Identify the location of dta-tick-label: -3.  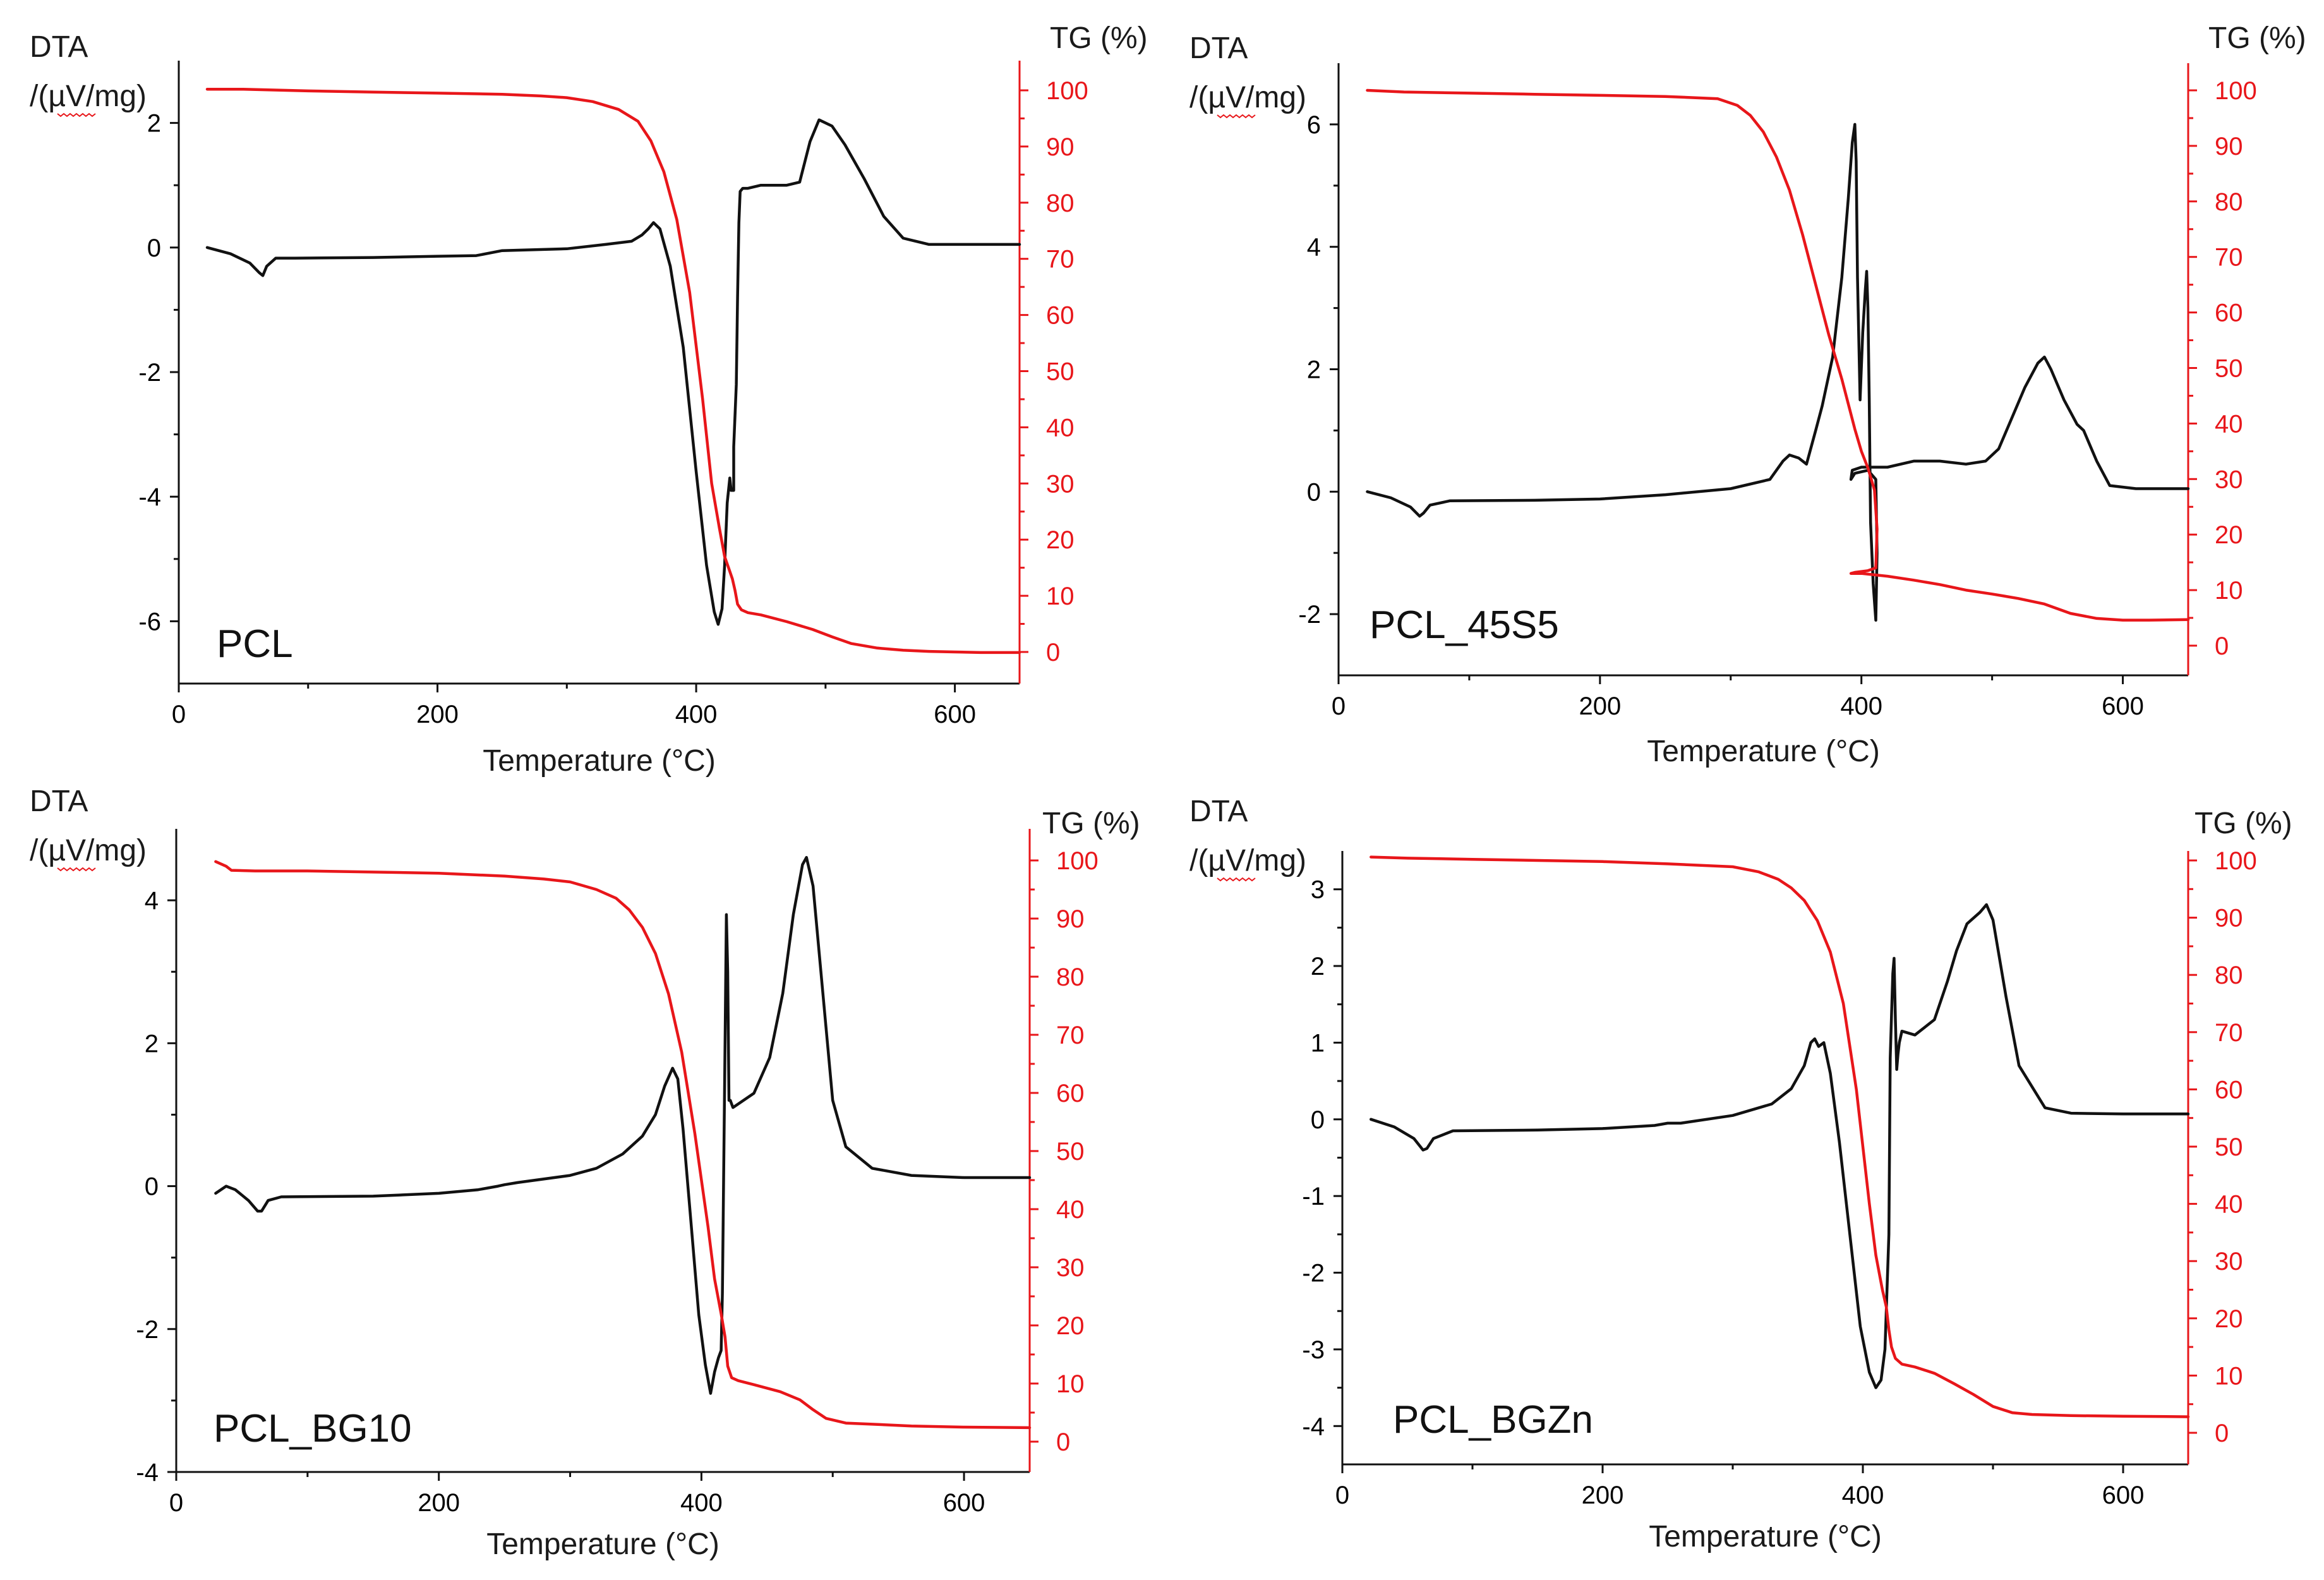
(1313, 1350).